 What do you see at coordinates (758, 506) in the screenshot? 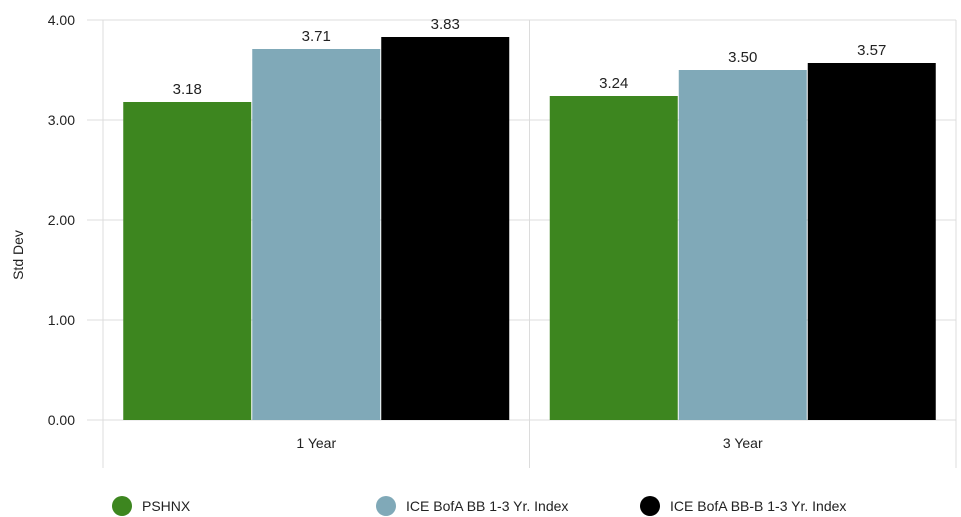
I see `legend-label: ICE BofA BB-B 1-3 Yr. Index` at bounding box center [758, 506].